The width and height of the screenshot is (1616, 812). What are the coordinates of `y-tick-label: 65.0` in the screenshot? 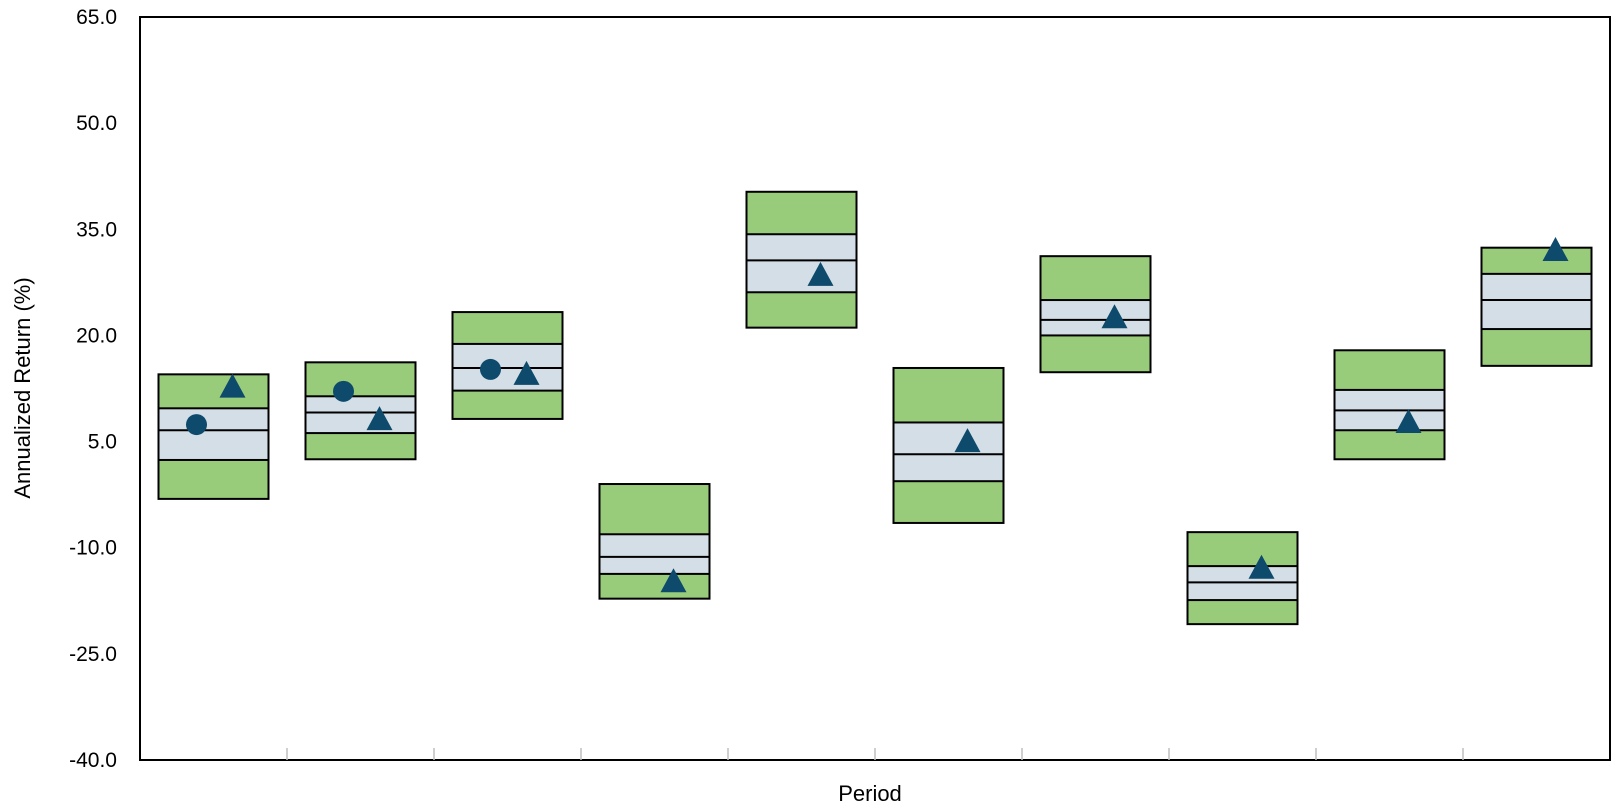 It's located at (96, 17).